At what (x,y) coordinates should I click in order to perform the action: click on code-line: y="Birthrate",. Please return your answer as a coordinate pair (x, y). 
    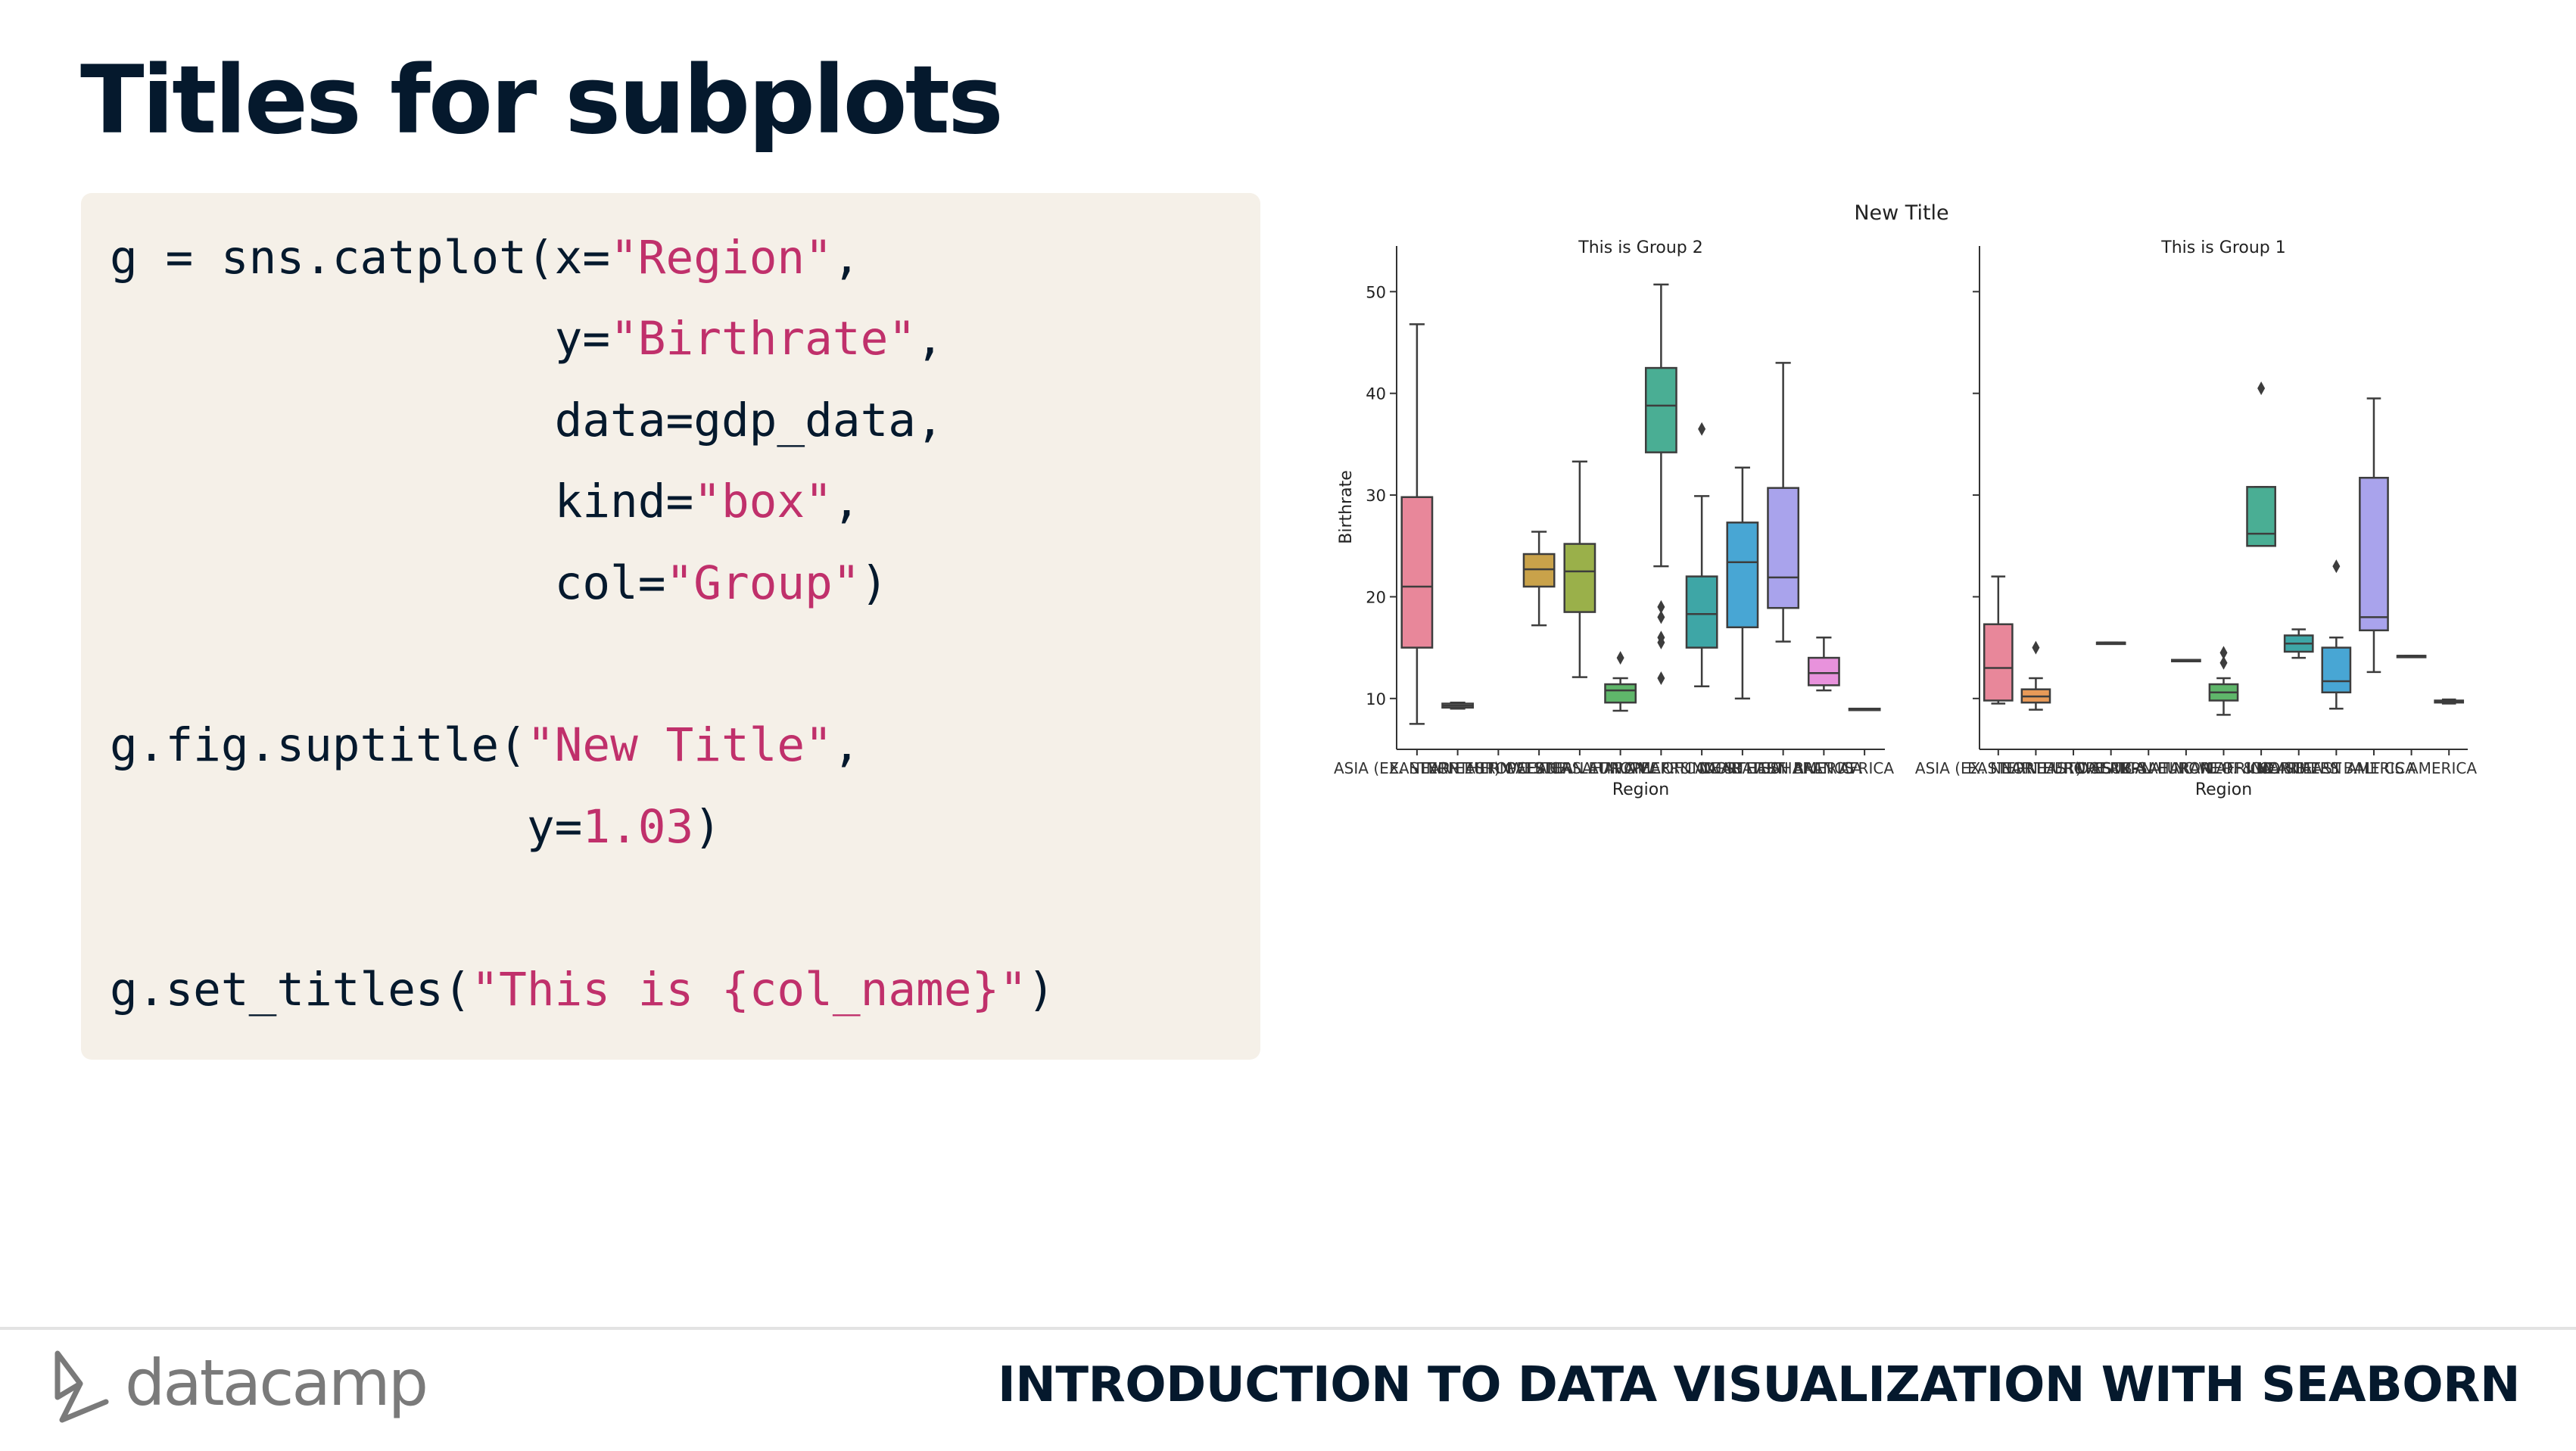
    Looking at the image, I should click on (527, 339).